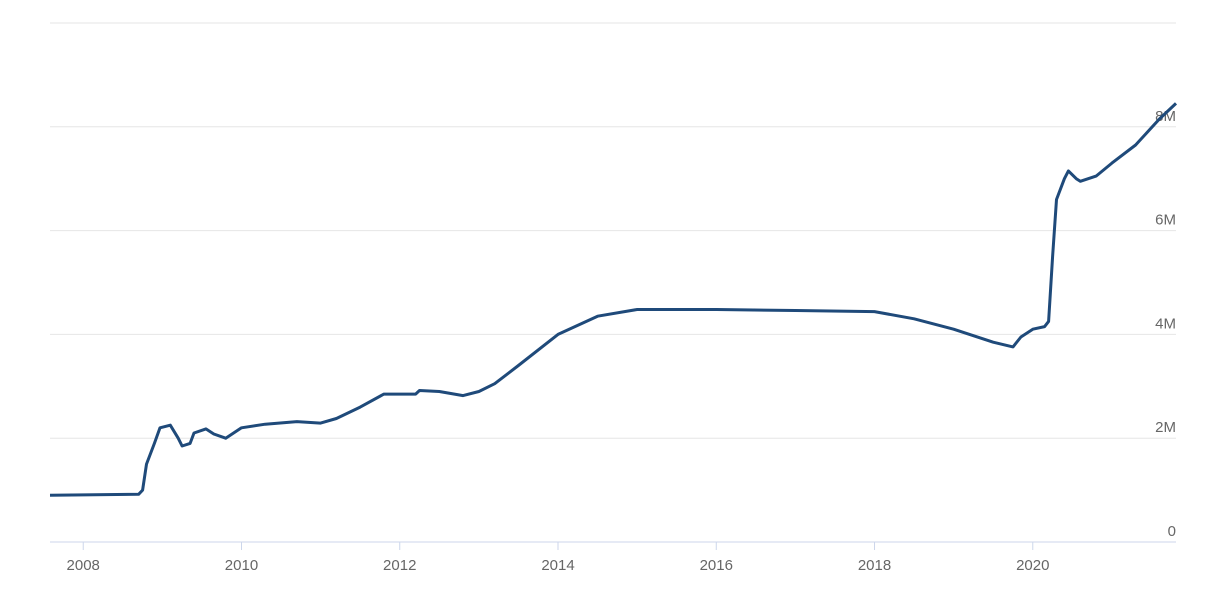  What do you see at coordinates (241, 565) in the screenshot?
I see `x-tick-label: 2010` at bounding box center [241, 565].